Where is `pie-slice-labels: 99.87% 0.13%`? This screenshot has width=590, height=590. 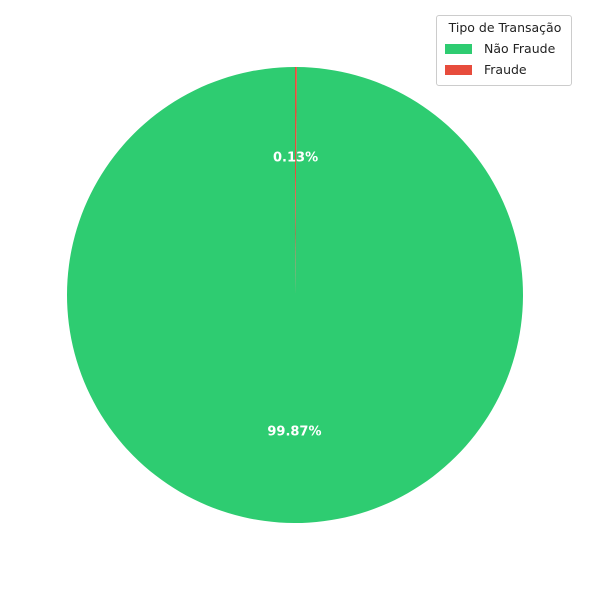
pie-slice-labels: 99.87% 0.13% is located at coordinates (294, 295).